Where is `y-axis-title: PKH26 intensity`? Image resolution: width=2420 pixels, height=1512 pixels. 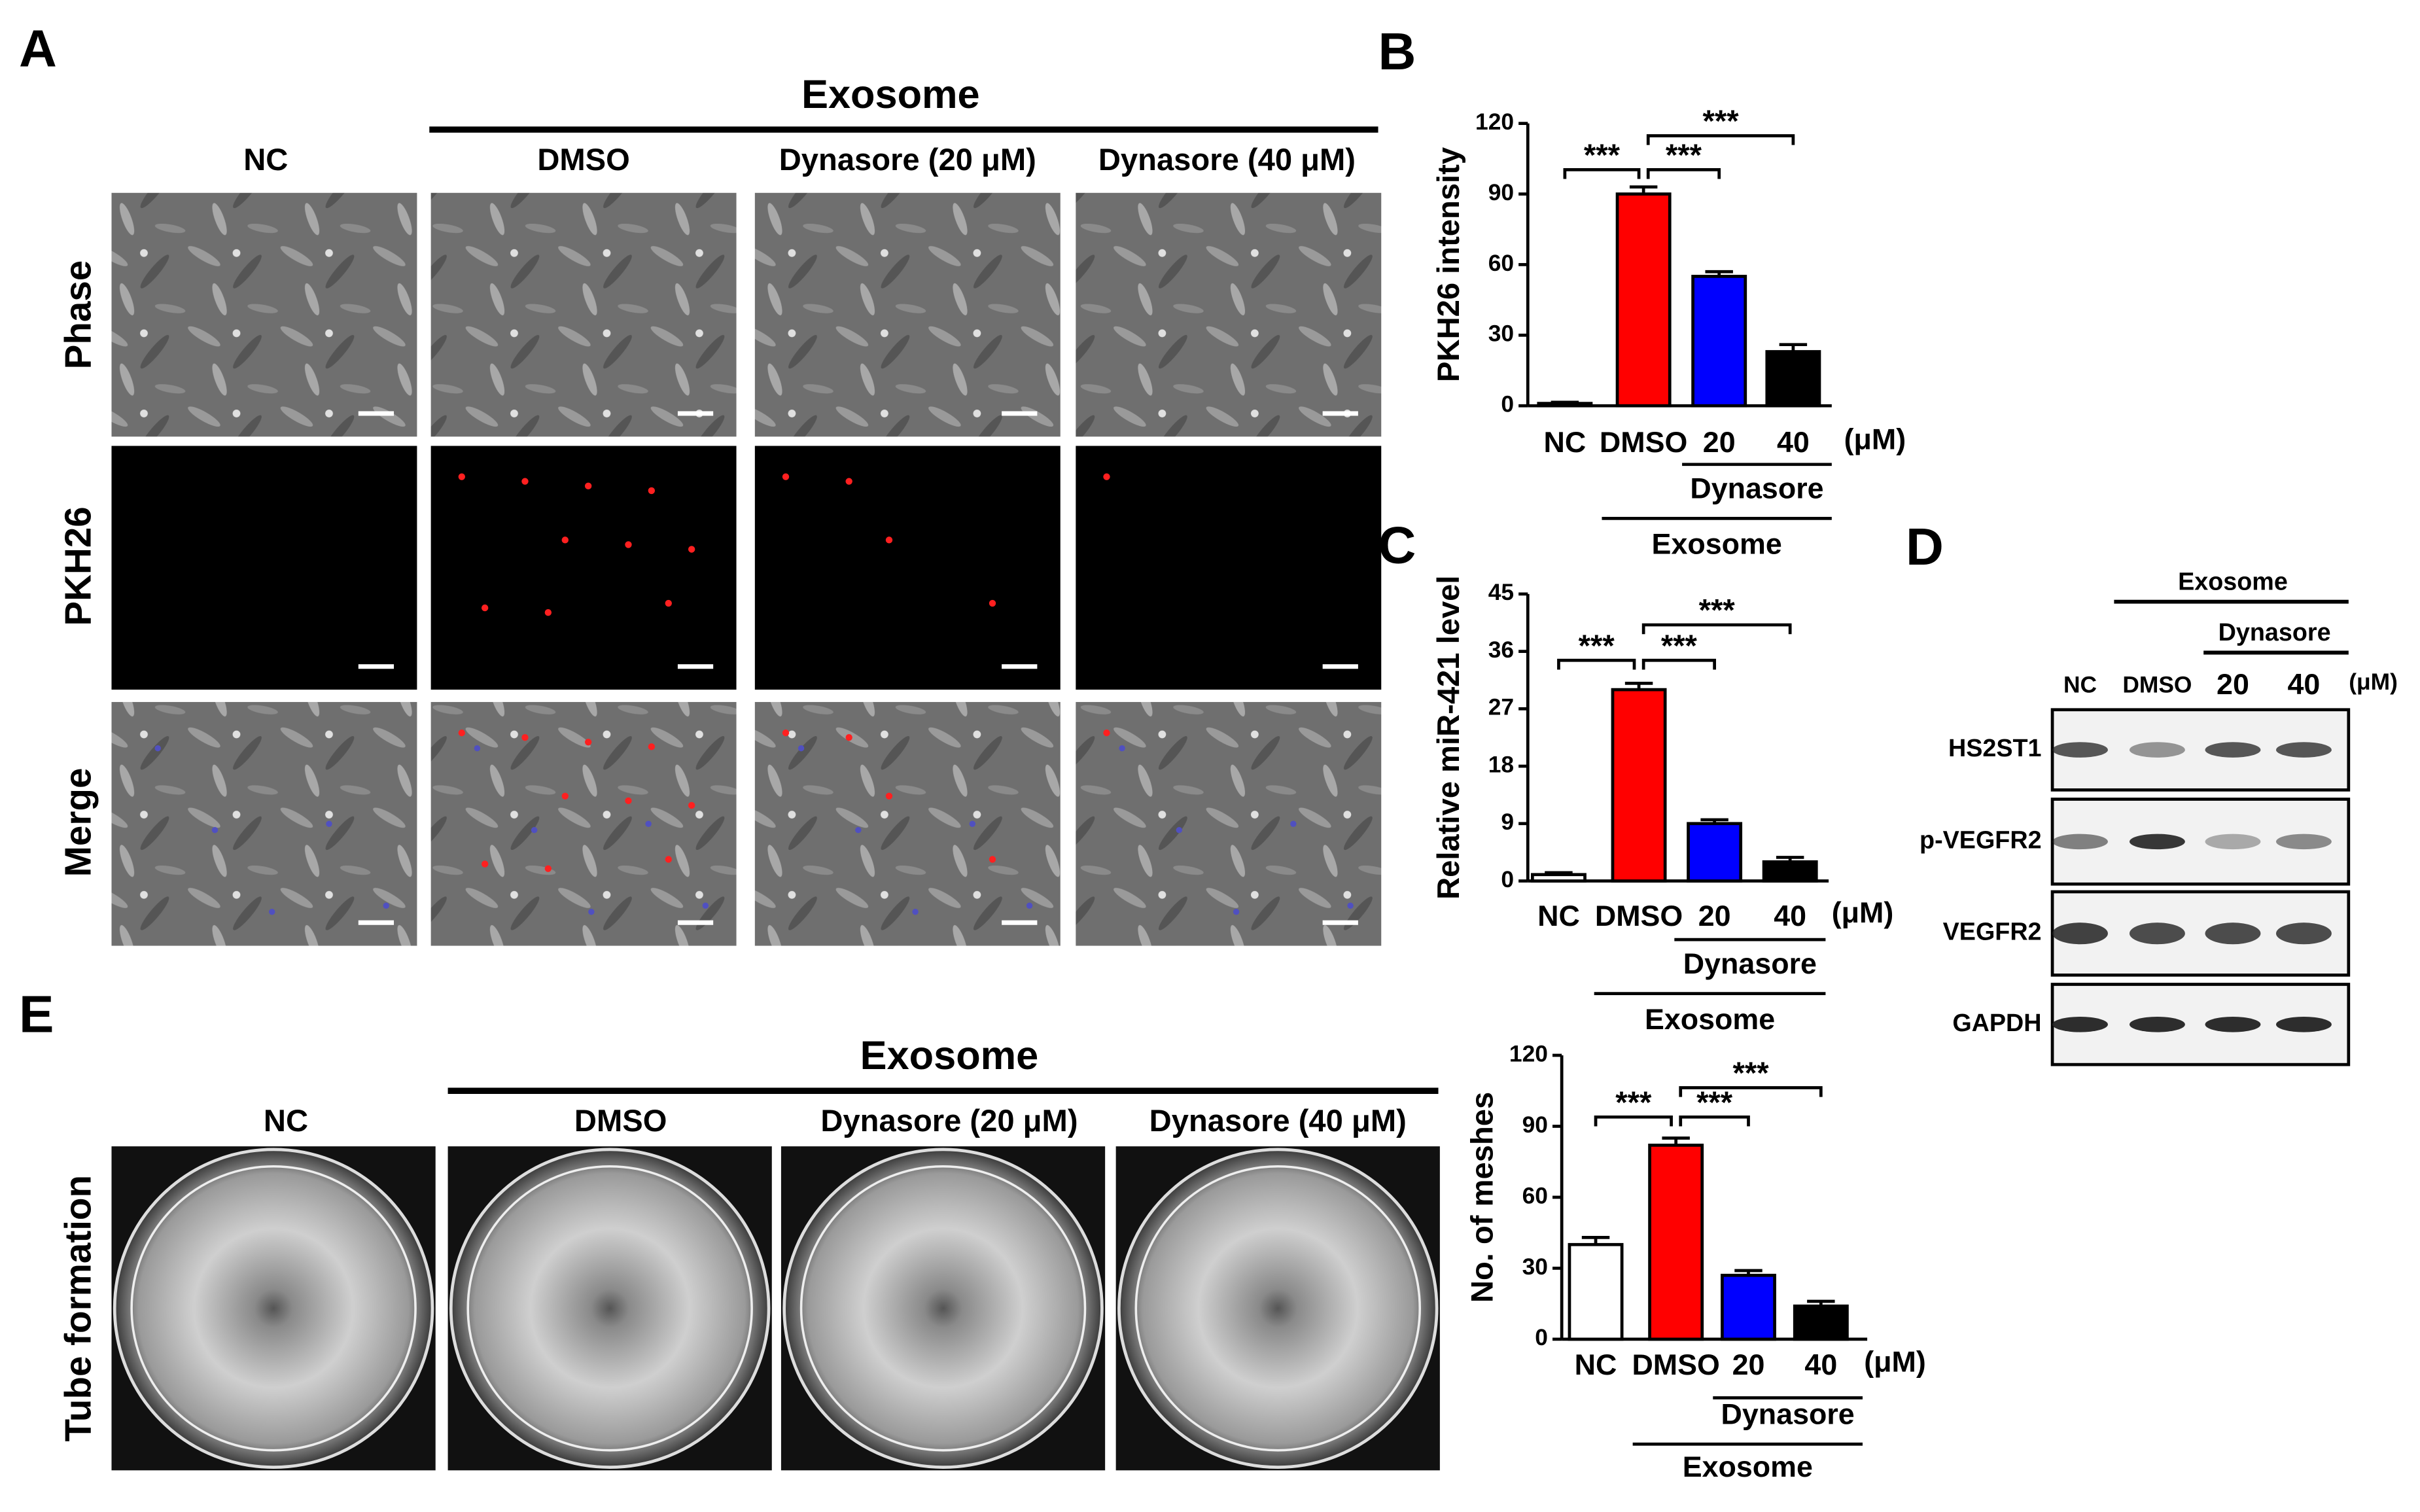 y-axis-title: PKH26 intensity is located at coordinates (1448, 264).